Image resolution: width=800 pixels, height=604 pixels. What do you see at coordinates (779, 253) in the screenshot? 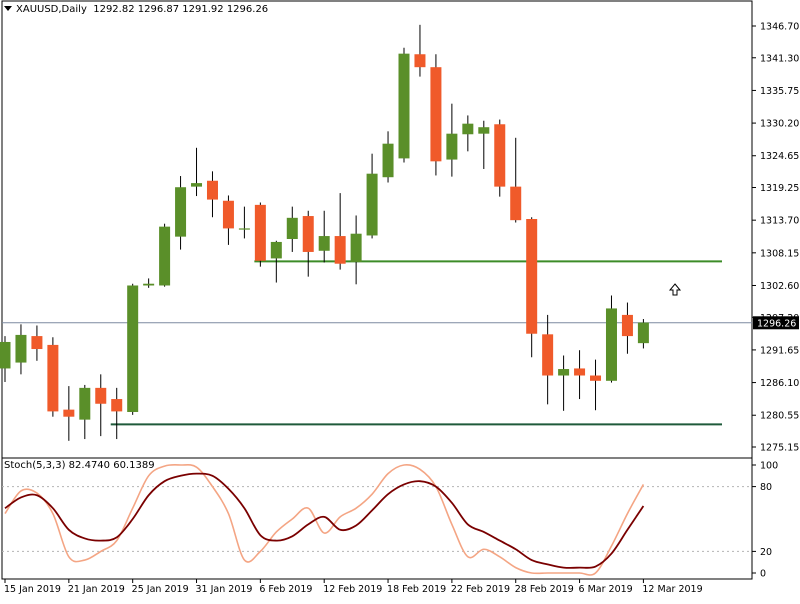
I see `price-tick-label: 1308.15` at bounding box center [779, 253].